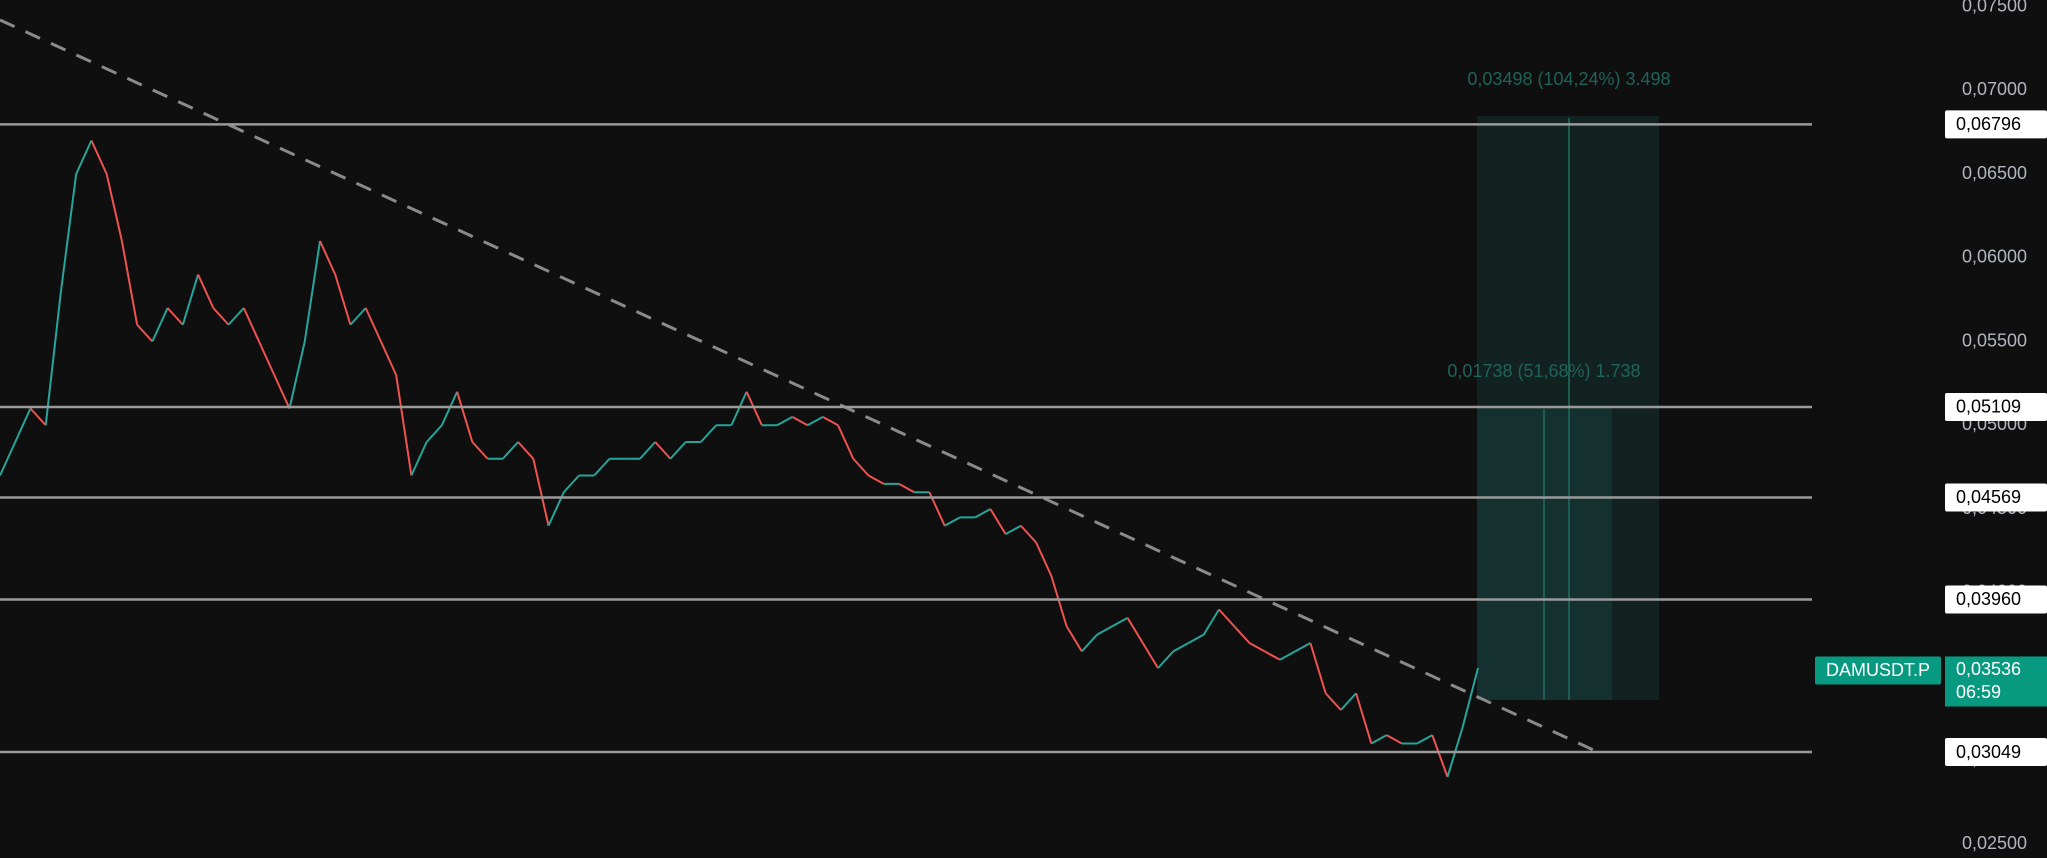  I want to click on annotation: 0,01738 (51,68%) 1.738, so click(1543, 371).